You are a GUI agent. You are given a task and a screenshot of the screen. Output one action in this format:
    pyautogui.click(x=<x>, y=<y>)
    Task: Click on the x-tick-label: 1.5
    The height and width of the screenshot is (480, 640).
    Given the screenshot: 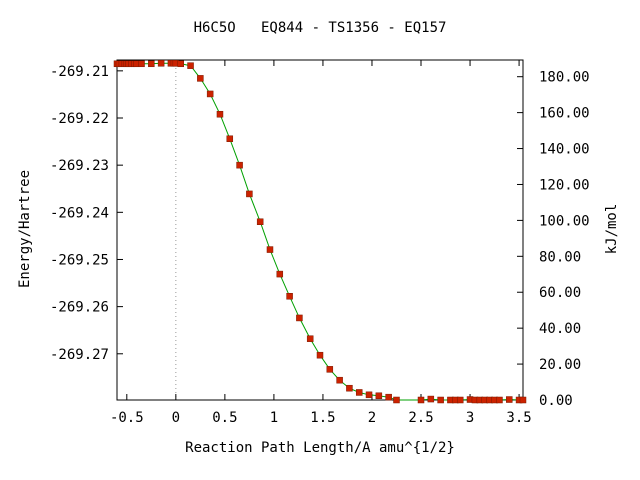 What is the action you would take?
    pyautogui.click(x=322, y=418)
    